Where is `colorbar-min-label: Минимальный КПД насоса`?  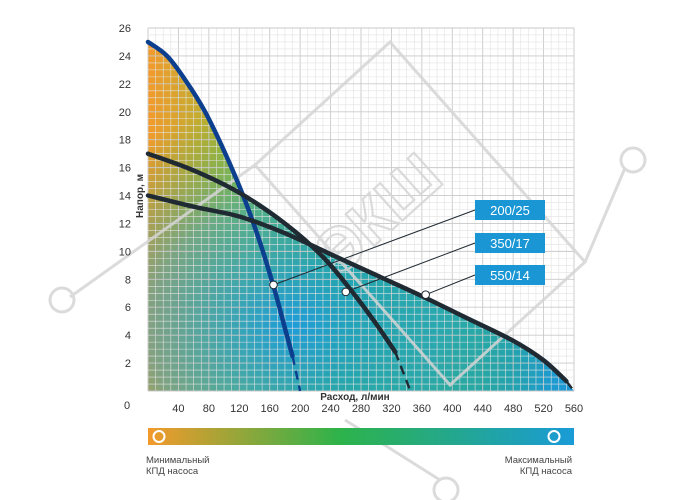
colorbar-min-label: Минимальный КПД насоса is located at coordinates (177, 466).